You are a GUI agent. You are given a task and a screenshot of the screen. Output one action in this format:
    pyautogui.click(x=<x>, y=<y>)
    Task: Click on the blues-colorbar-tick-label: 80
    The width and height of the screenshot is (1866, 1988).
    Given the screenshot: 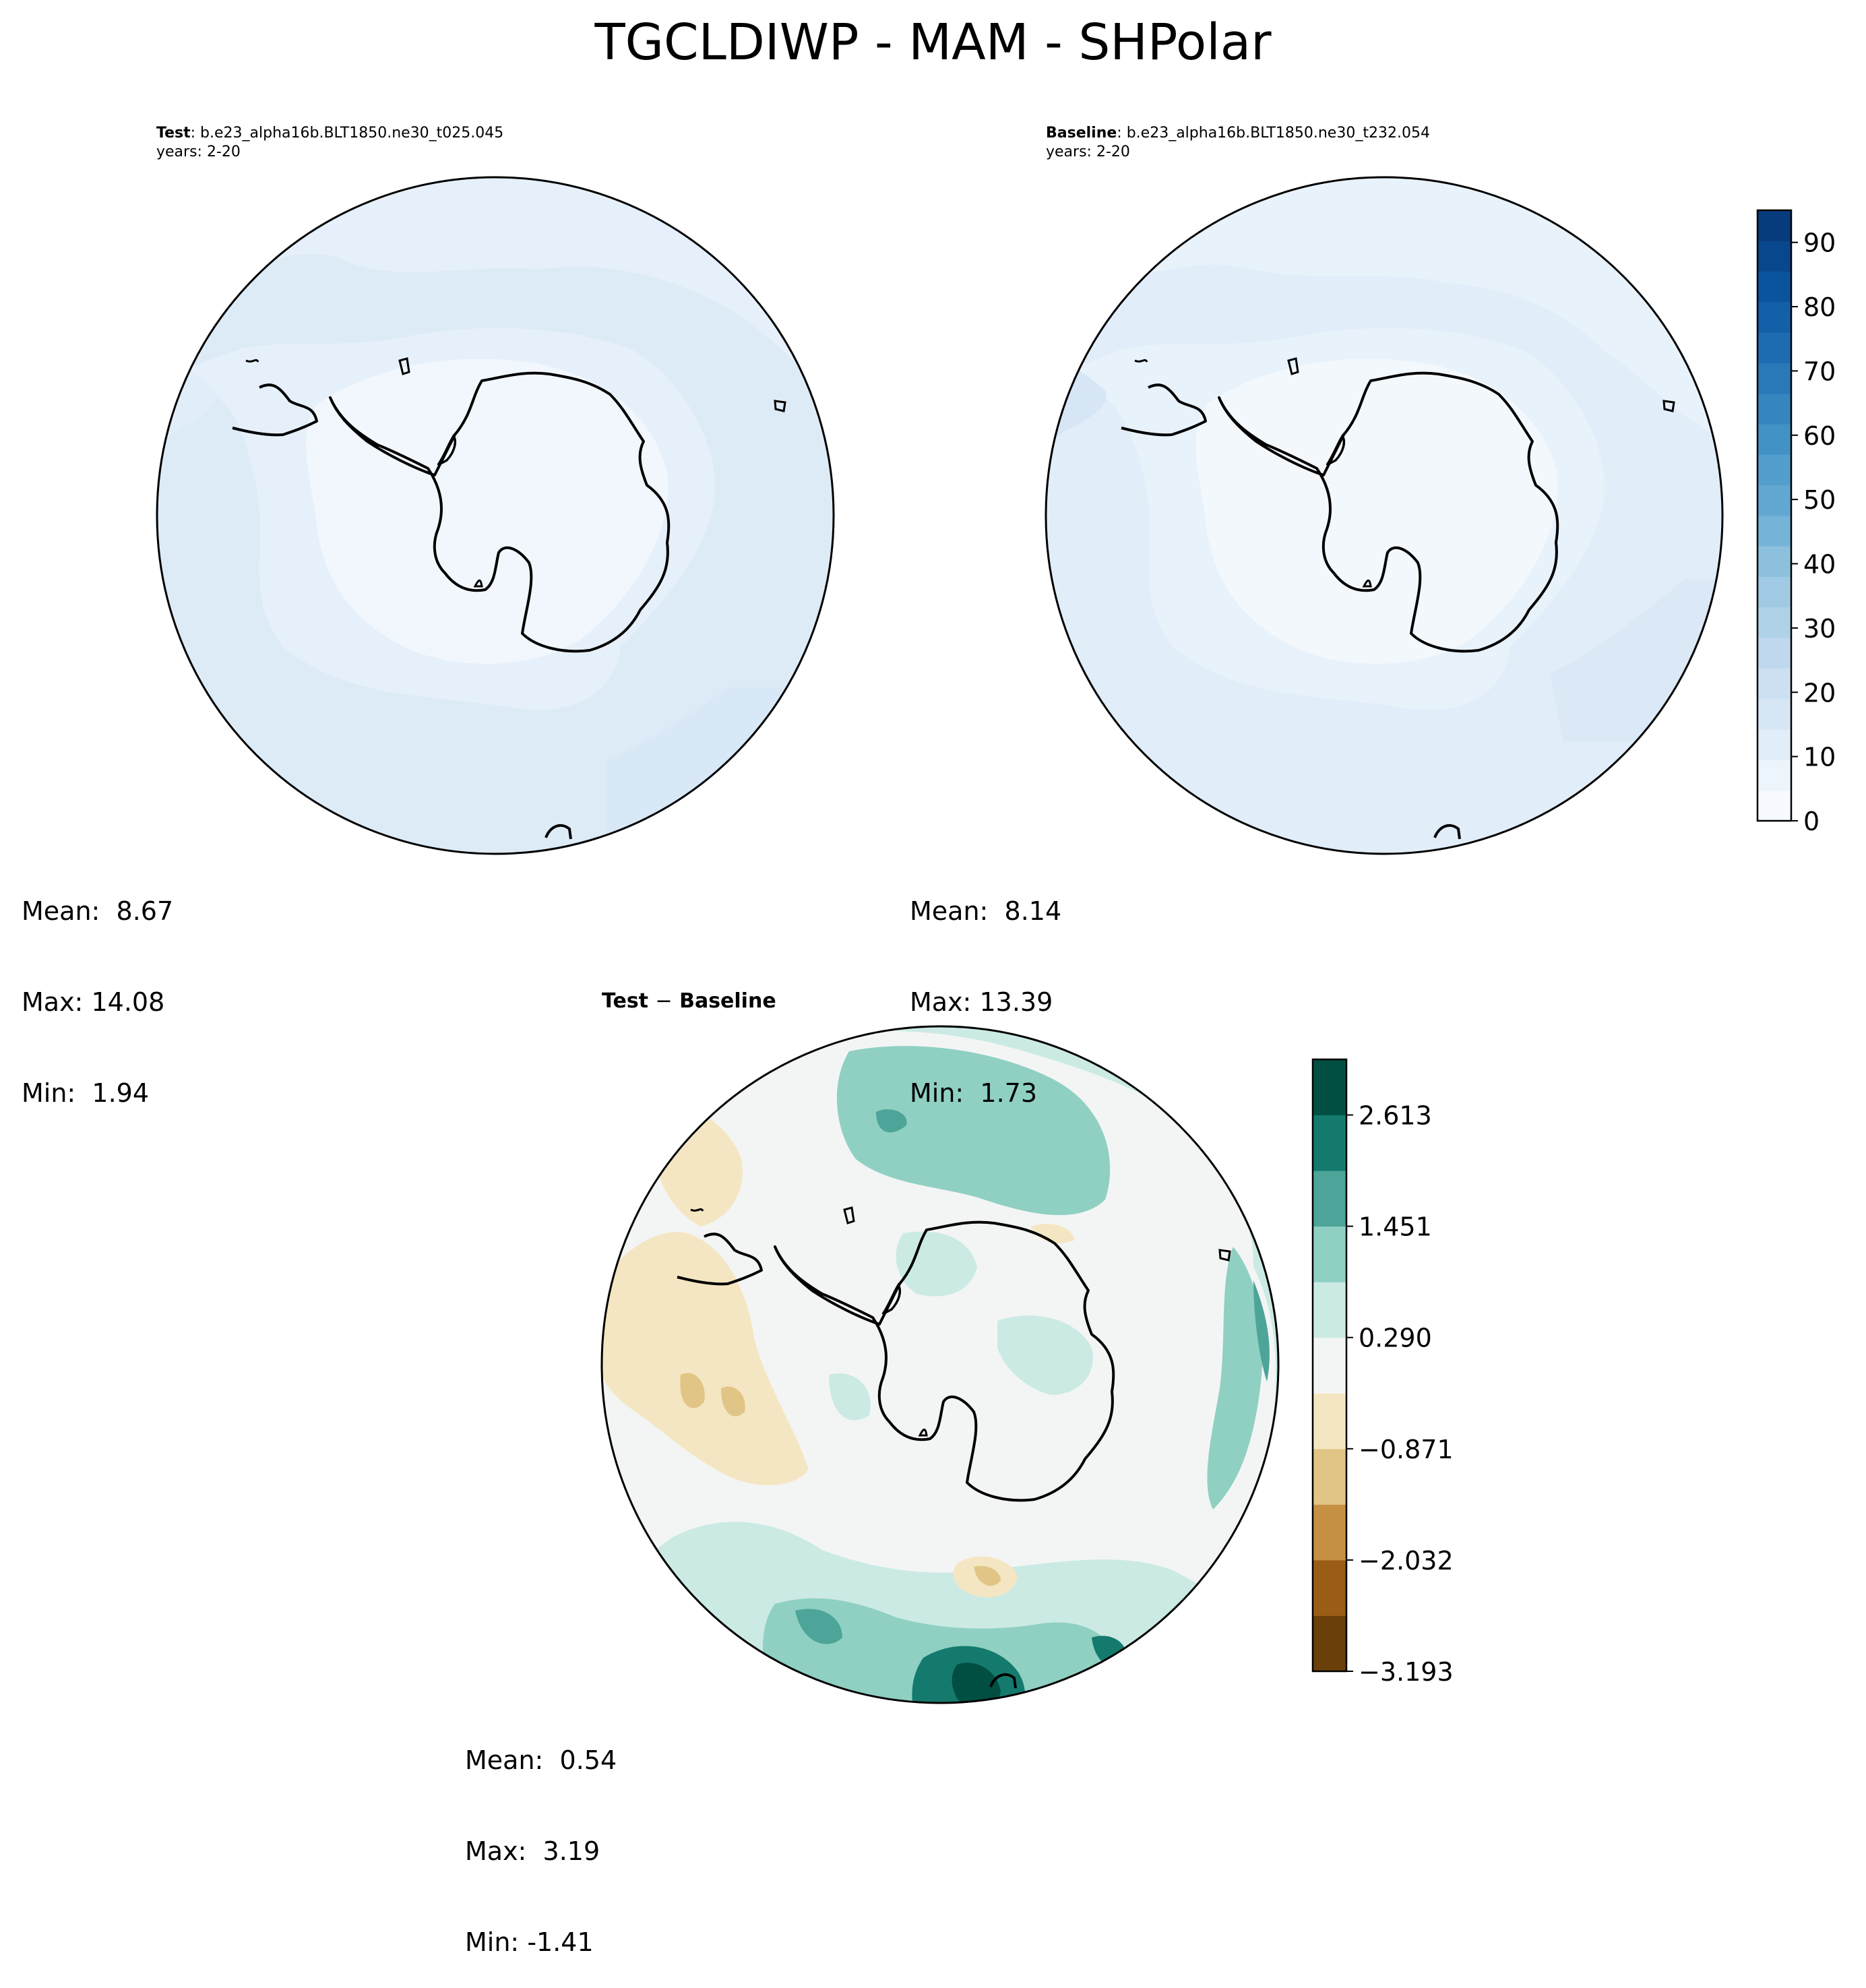 What is the action you would take?
    pyautogui.click(x=1819, y=307)
    